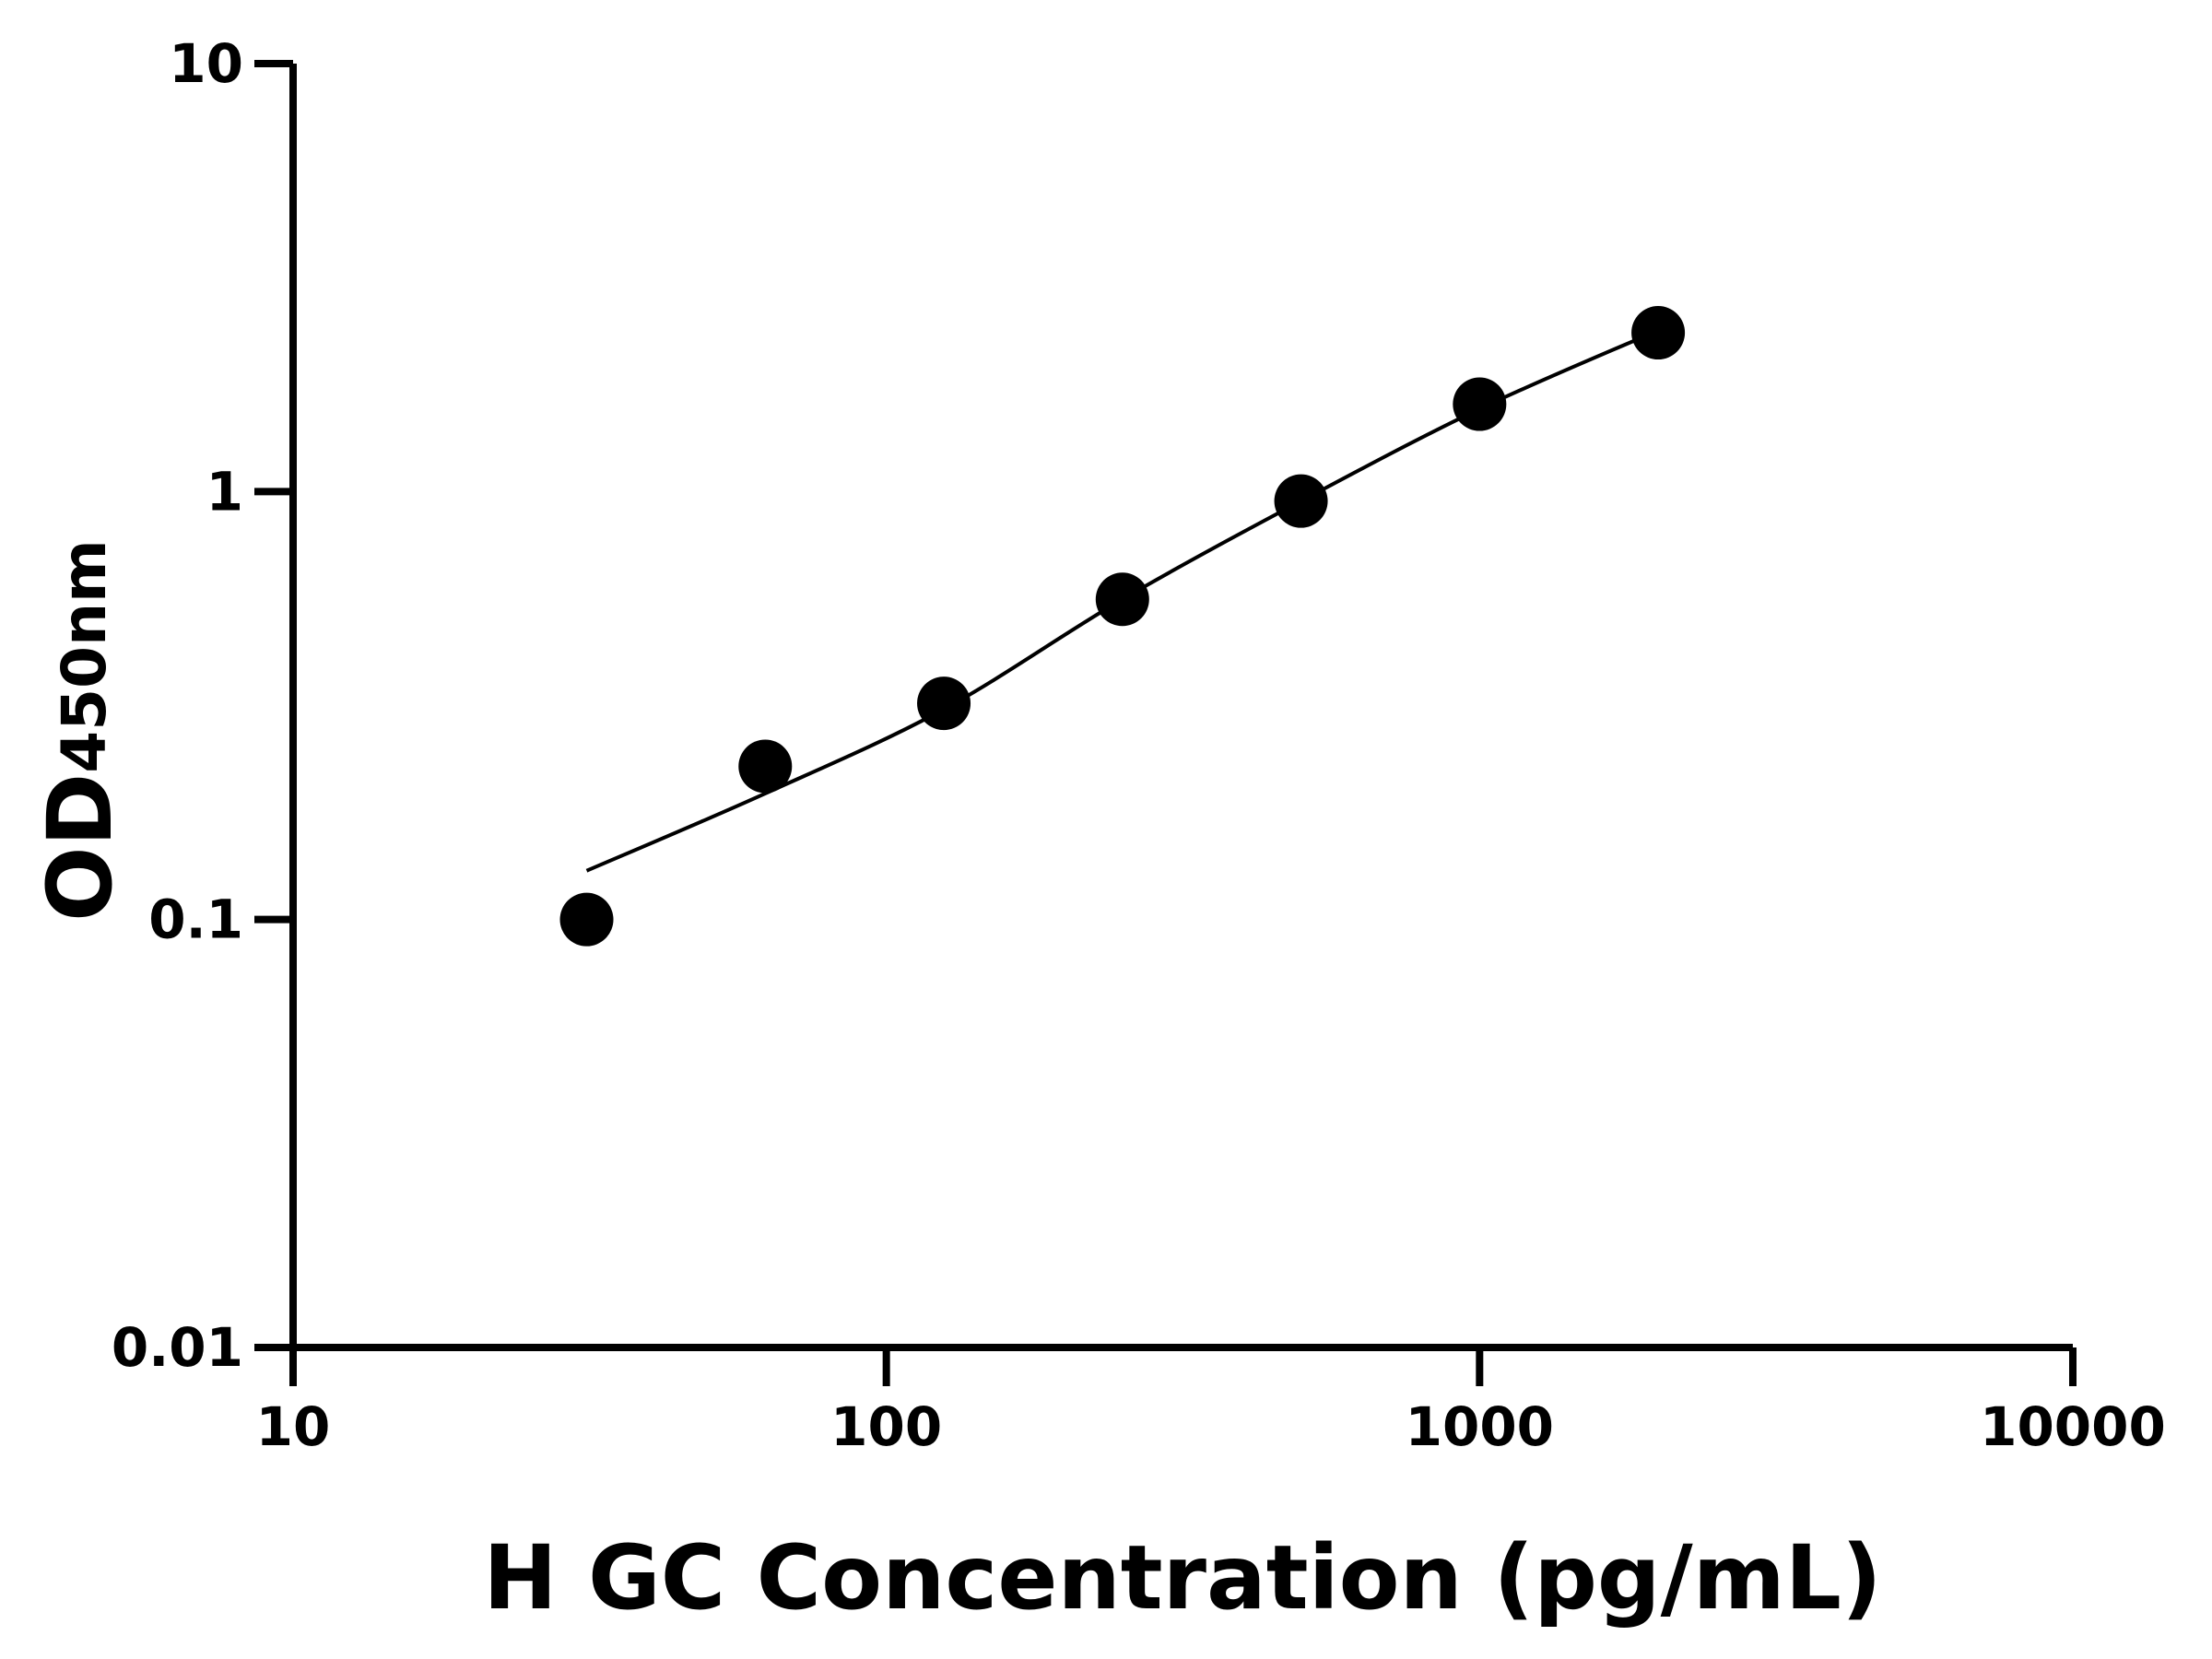 The height and width of the screenshot is (1659, 2212). What do you see at coordinates (886, 1426) in the screenshot?
I see `x-tick-label: 100` at bounding box center [886, 1426].